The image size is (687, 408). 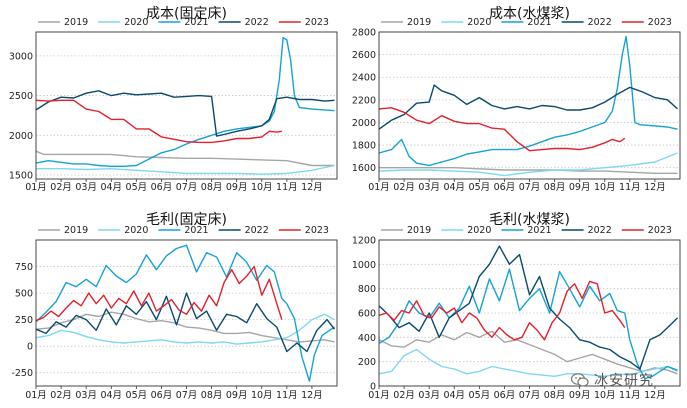 I want to click on watermark-text: 冰安研究, so click(x=624, y=381).